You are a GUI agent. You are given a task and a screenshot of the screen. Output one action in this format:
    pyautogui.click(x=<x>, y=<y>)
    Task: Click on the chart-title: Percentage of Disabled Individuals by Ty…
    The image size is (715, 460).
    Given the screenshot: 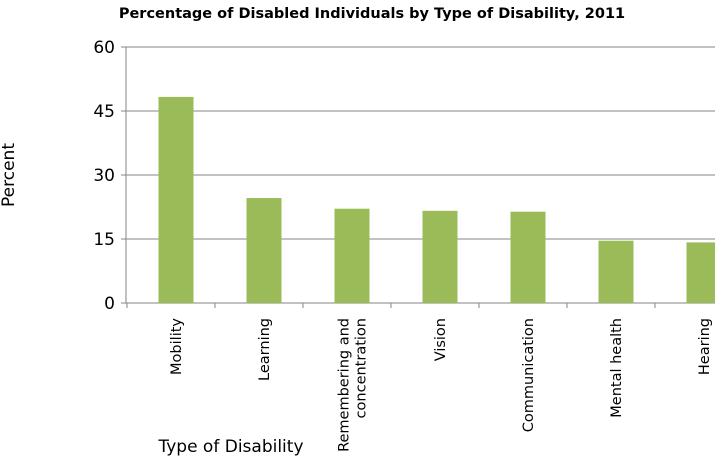 What is the action you would take?
    pyautogui.click(x=372, y=14)
    